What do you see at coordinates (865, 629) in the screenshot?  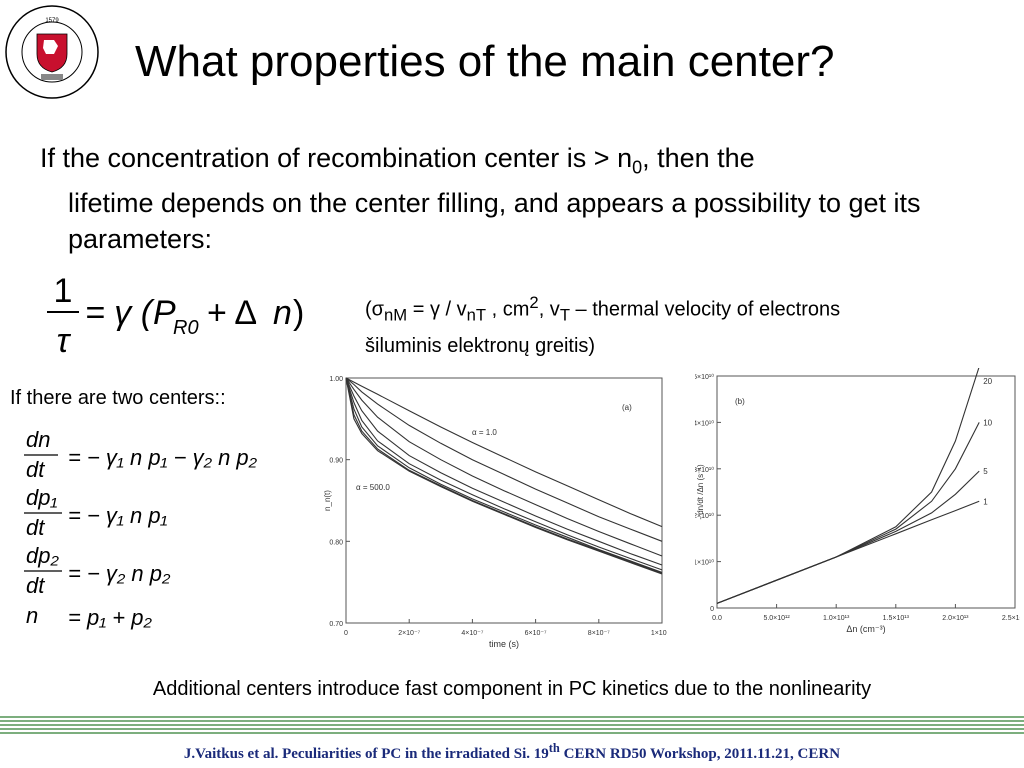 I see `x-axis-label: Δn (cm⁻³)` at bounding box center [865, 629].